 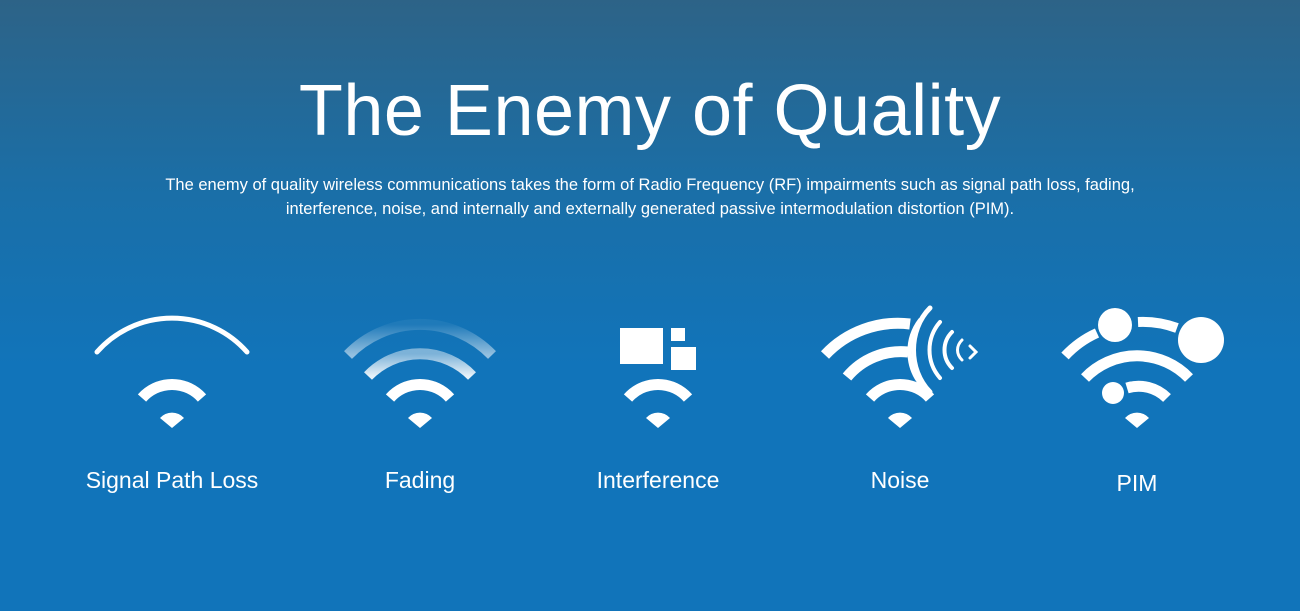 I want to click on impairment-label: Noise, so click(x=900, y=480).